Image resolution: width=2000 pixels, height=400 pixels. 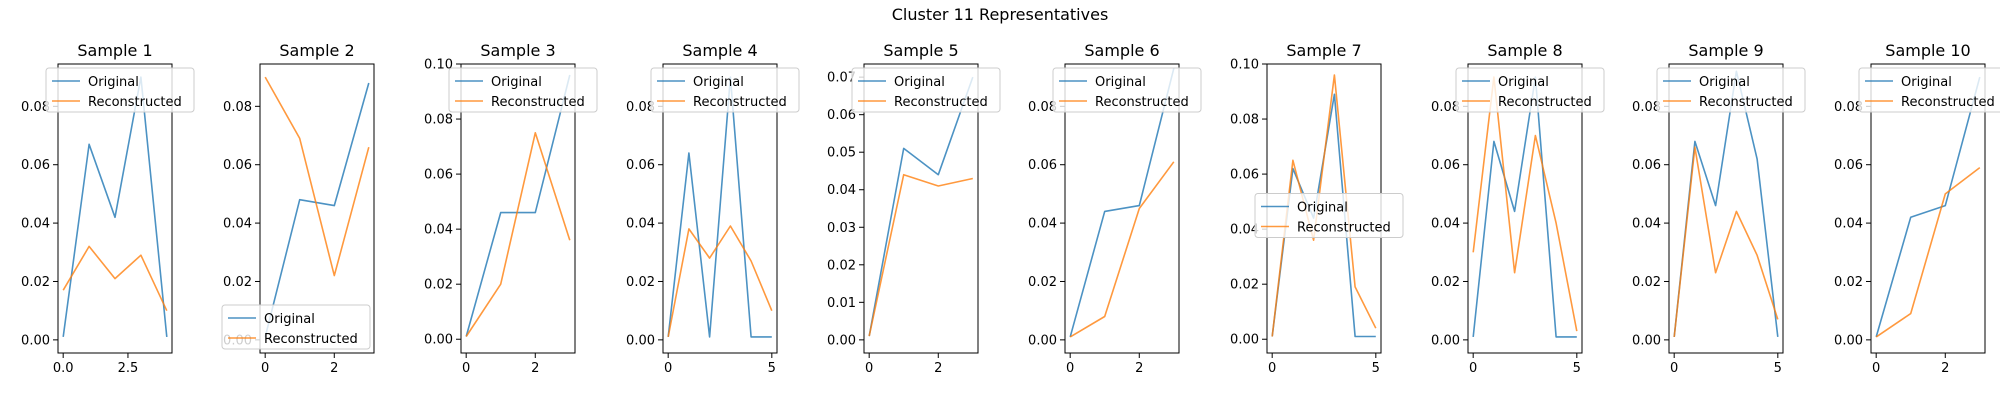 What do you see at coordinates (517, 50) in the screenshot?
I see `subplot-title: Sample 3` at bounding box center [517, 50].